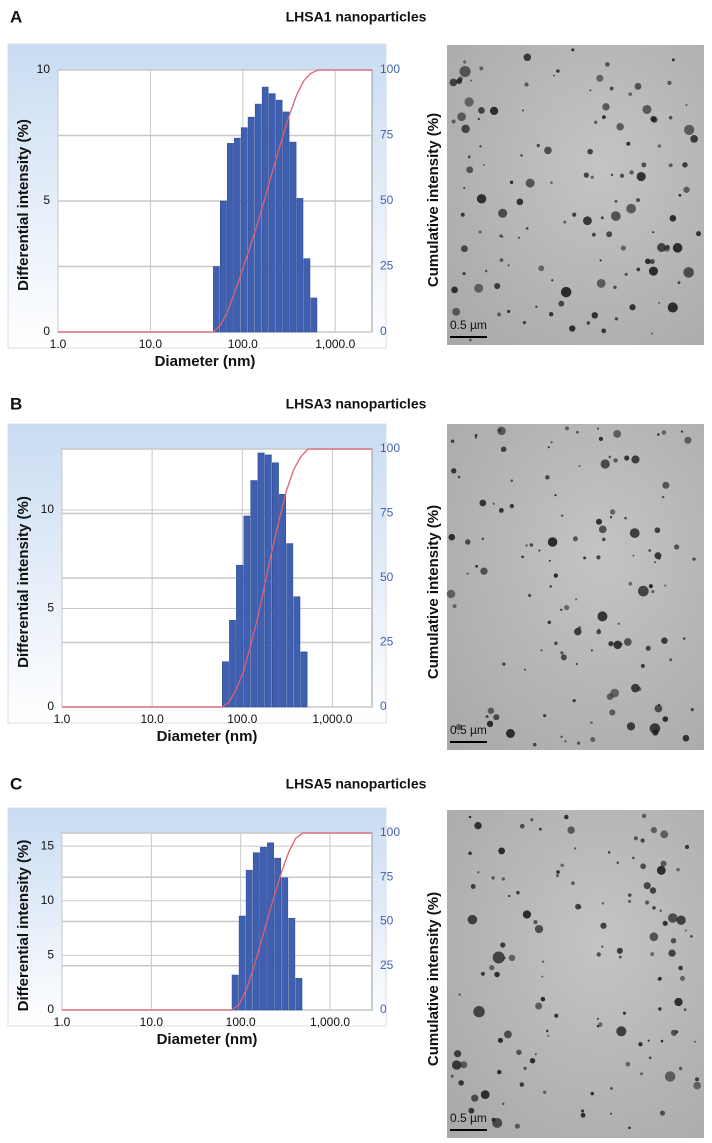 The width and height of the screenshot is (712, 1143). I want to click on scale-bar-label: 0.5 µm, so click(468, 1118).